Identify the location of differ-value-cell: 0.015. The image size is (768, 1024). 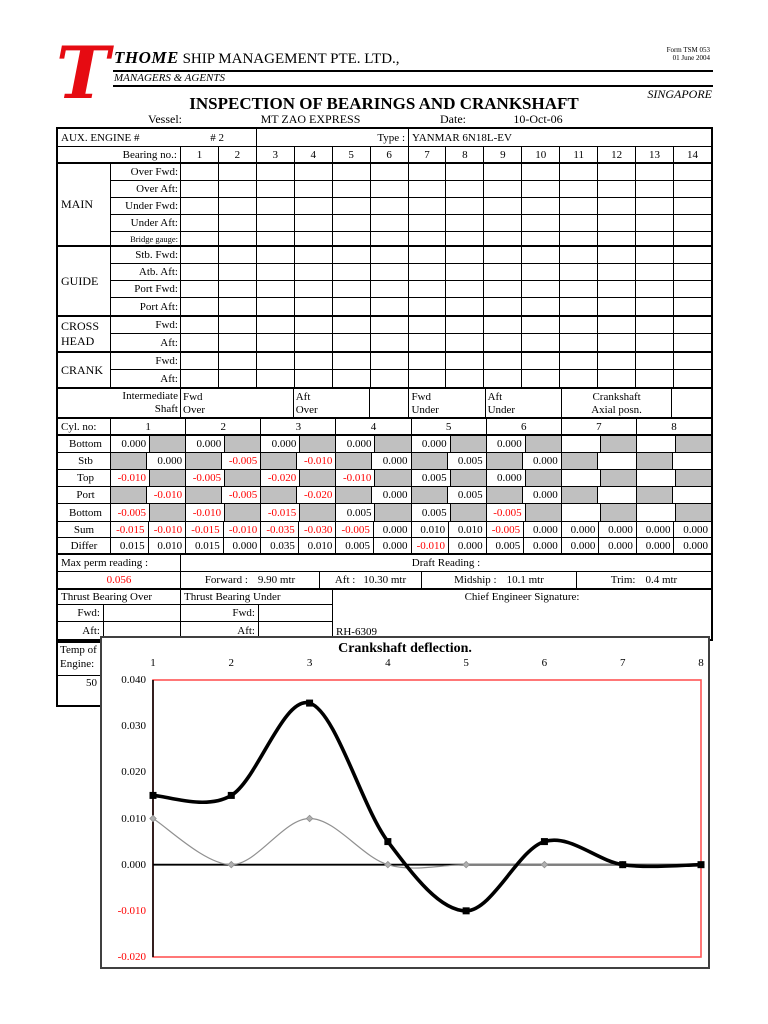
(130, 545).